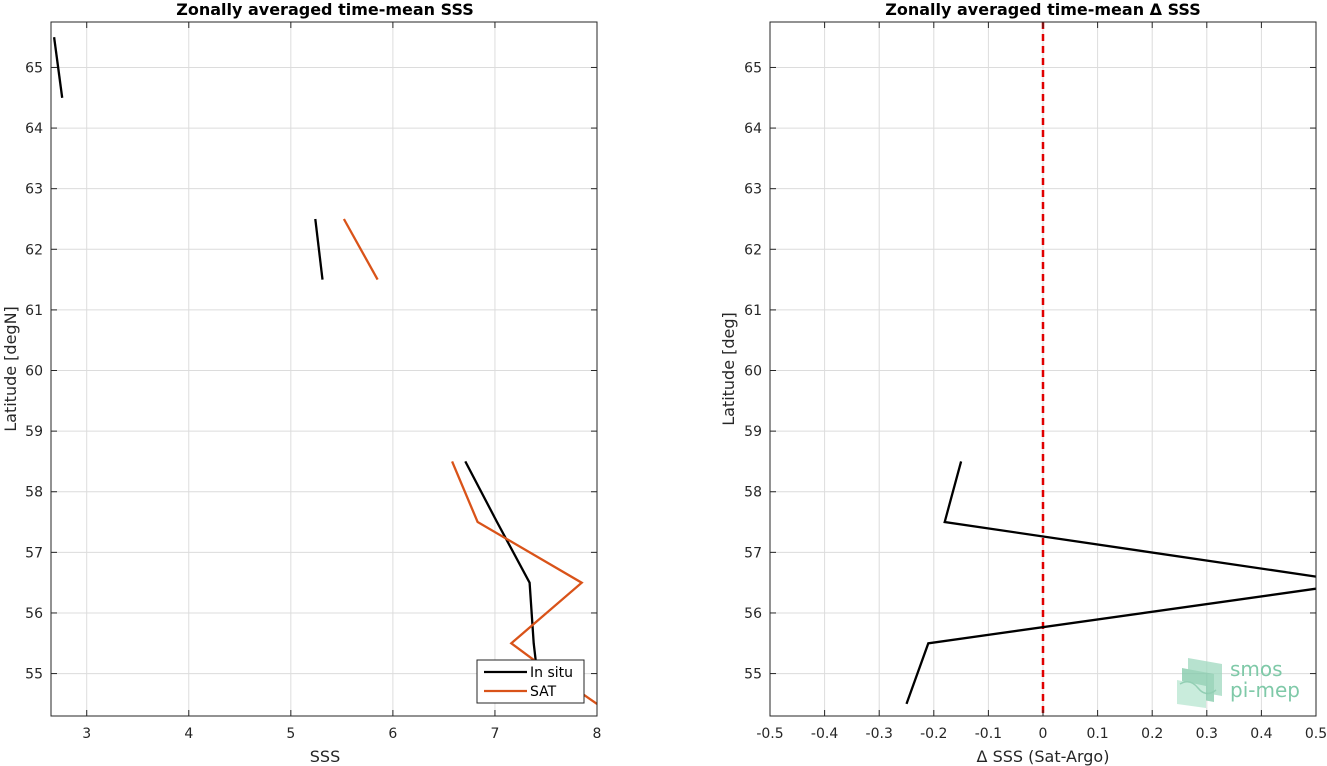  I want to click on x-tick-label: 0.4, so click(1261, 734).